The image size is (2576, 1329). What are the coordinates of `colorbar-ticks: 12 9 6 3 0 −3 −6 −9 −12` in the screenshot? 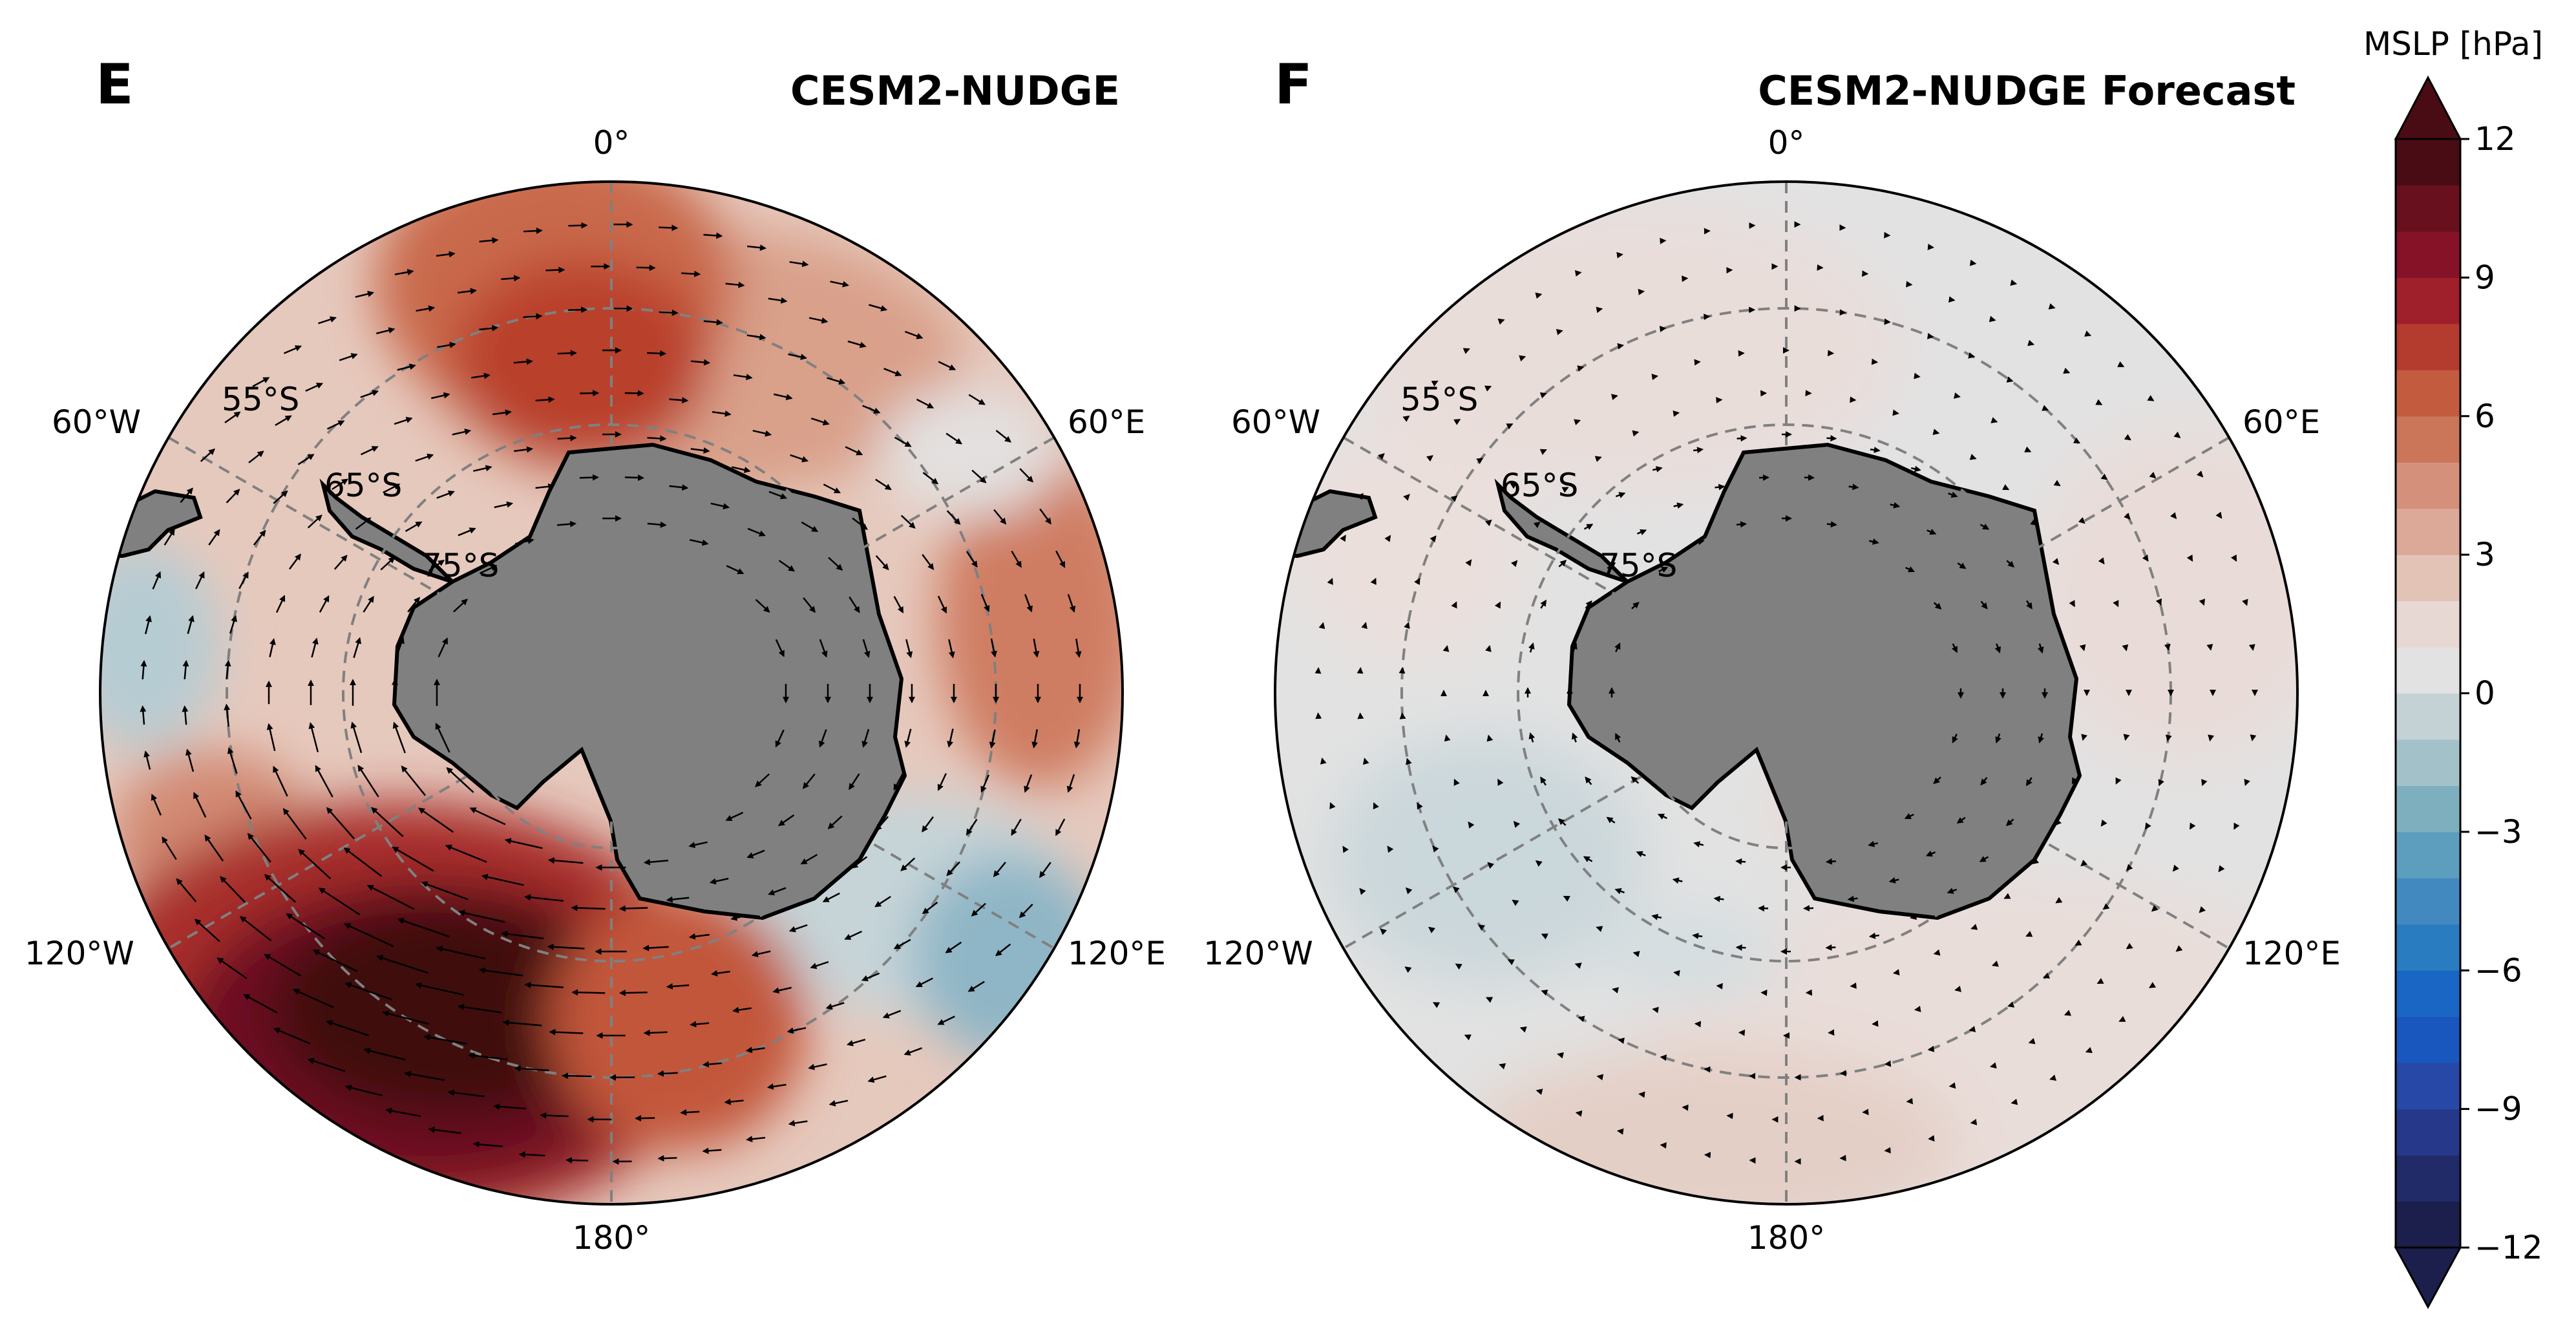 It's located at (2501, 693).